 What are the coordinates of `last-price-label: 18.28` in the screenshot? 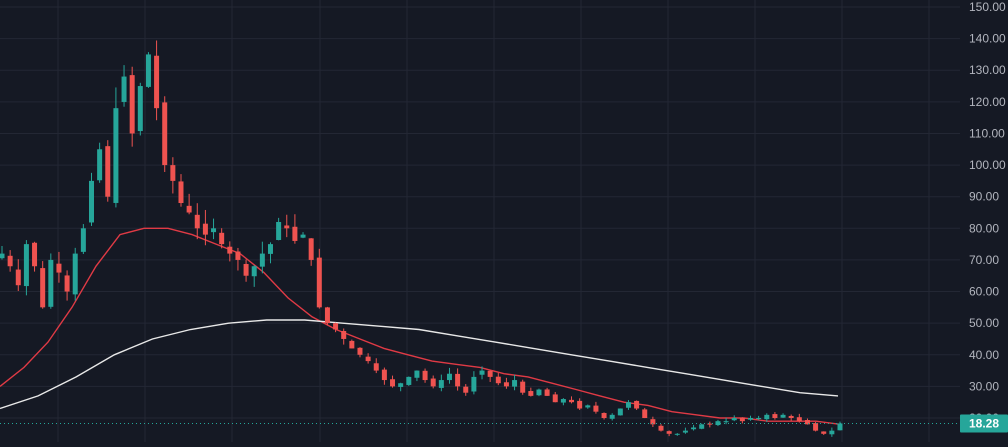 It's located at (984, 423).